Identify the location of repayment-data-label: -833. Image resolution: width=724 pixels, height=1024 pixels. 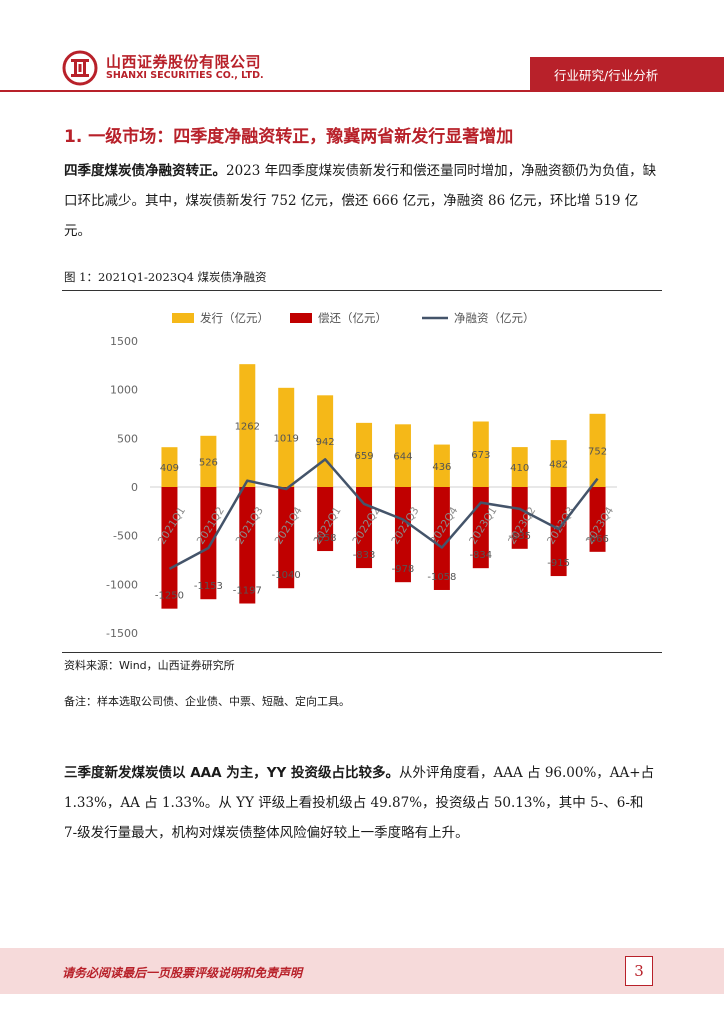
(364, 555).